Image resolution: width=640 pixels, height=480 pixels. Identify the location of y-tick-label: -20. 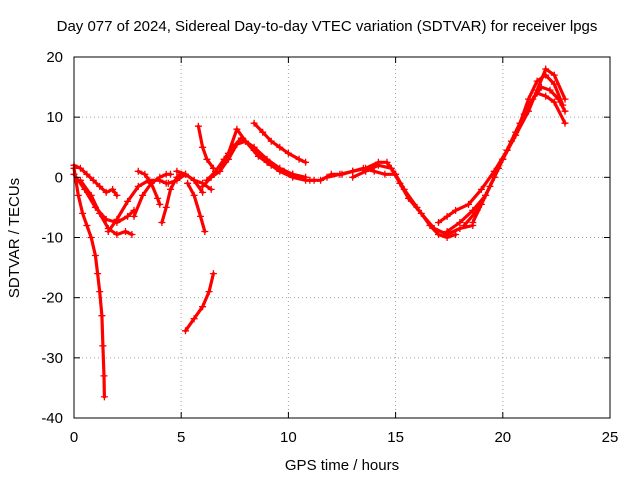
(52, 298).